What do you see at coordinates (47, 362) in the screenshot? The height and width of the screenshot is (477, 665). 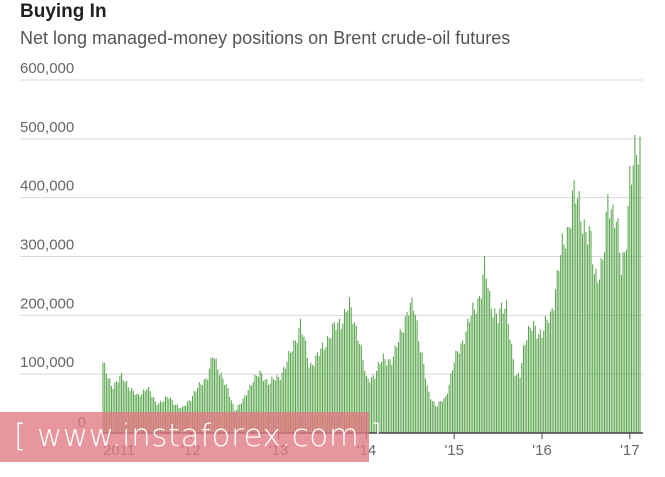 I see `y-tick-label: 100,000` at bounding box center [47, 362].